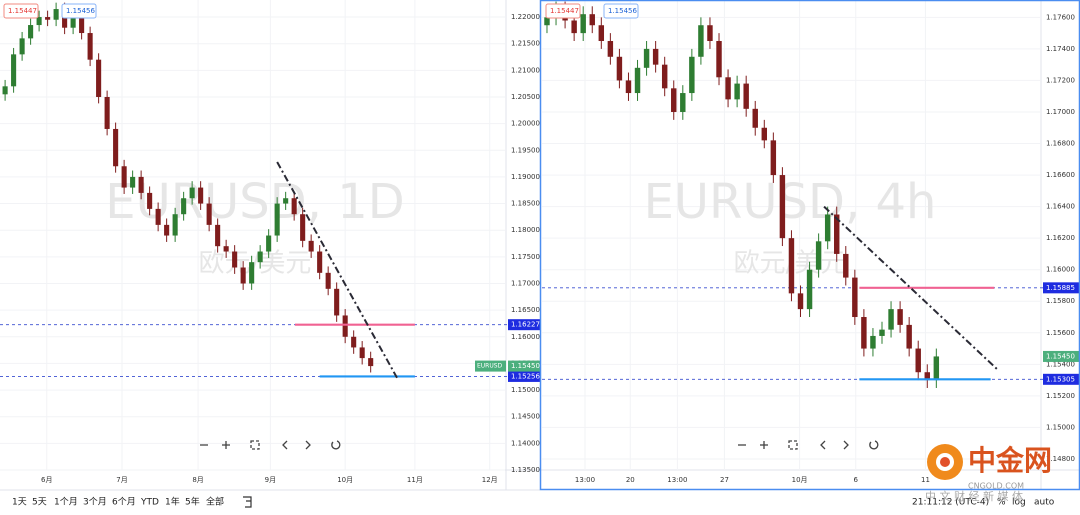 The width and height of the screenshot is (1080, 515). Describe the element at coordinates (525, 97) in the screenshot. I see `y-tick-label: 1.20500` at that location.